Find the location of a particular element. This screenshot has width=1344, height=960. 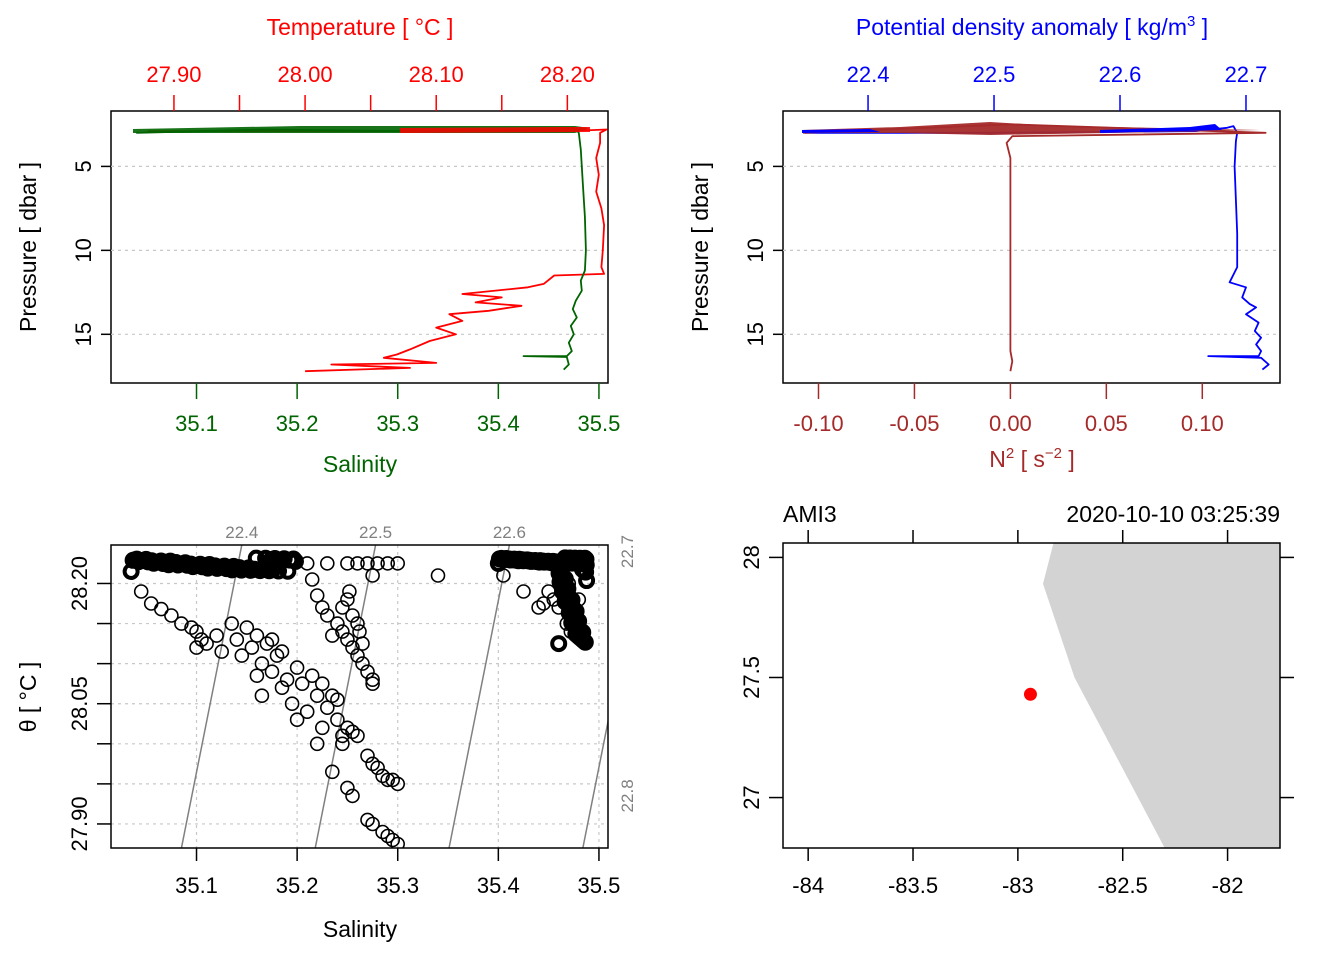

x-axis-top-title: Temperature [ °C ] is located at coordinates (360, 27).